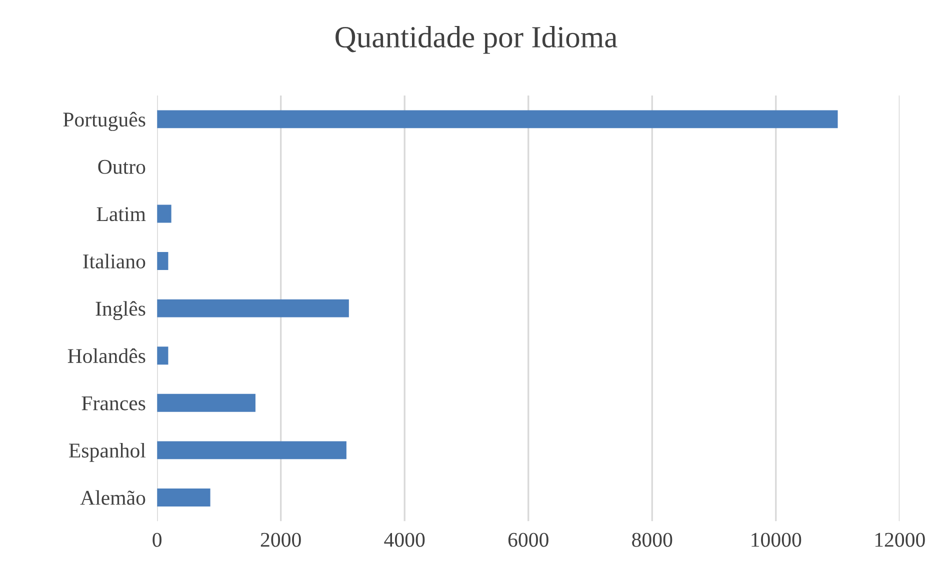 This screenshot has height=579, width=952. Describe the element at coordinates (652, 539) in the screenshot. I see `x-tick-label: 8000` at that location.